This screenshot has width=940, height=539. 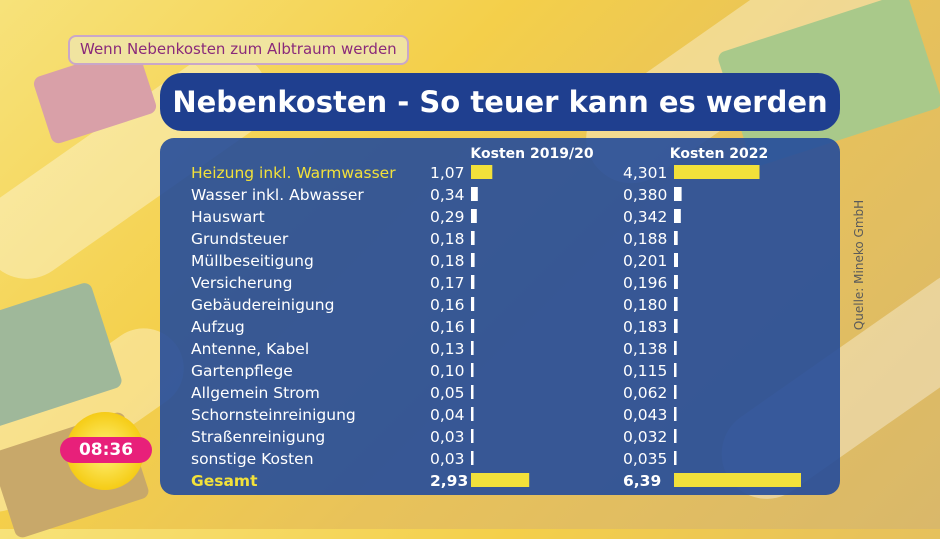 What do you see at coordinates (255, 393) in the screenshot?
I see `category-label: Allgemein Strom` at bounding box center [255, 393].